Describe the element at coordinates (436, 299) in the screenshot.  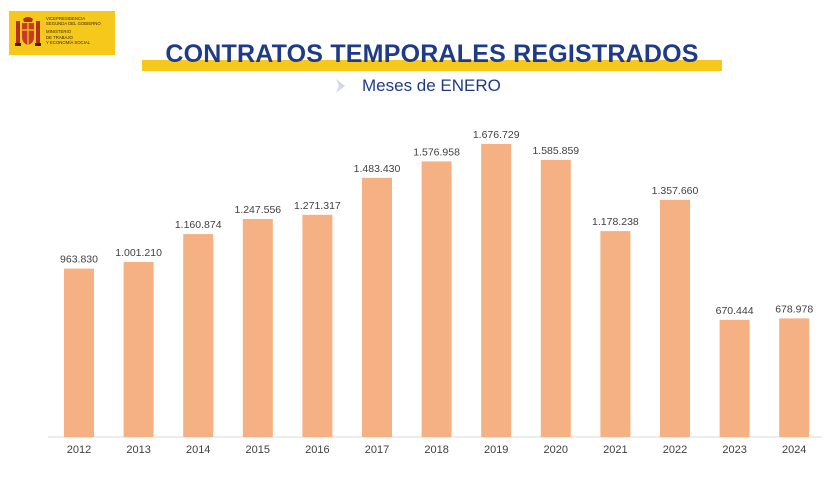
I see `bar-2018` at that location.